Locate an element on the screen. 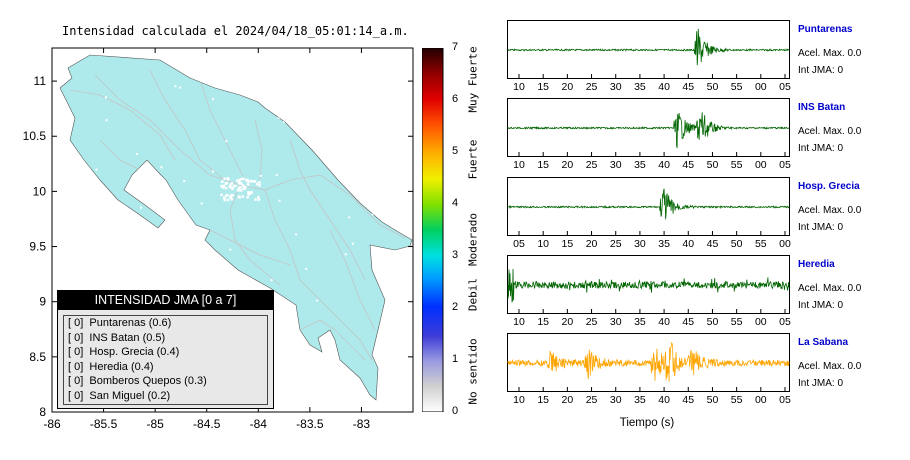 This screenshot has width=910, height=460. colorbar-label: 4 is located at coordinates (455, 203).